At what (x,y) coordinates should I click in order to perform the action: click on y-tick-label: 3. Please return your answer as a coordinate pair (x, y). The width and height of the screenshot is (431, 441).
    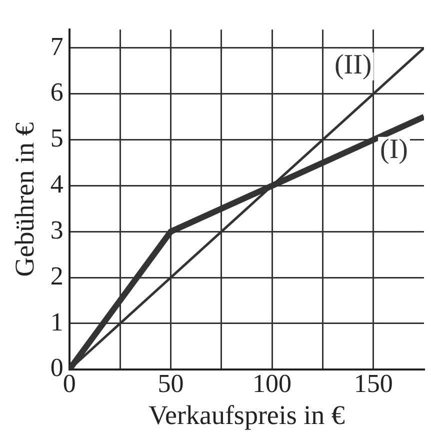
    Looking at the image, I should click on (57, 229).